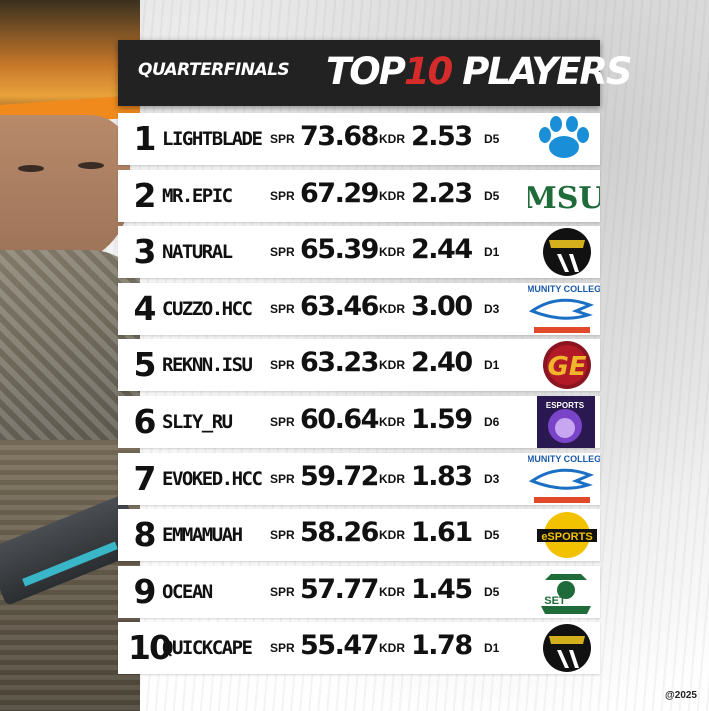 The height and width of the screenshot is (711, 709). What do you see at coordinates (197, 252) in the screenshot?
I see `player-name: NATURAL` at bounding box center [197, 252].